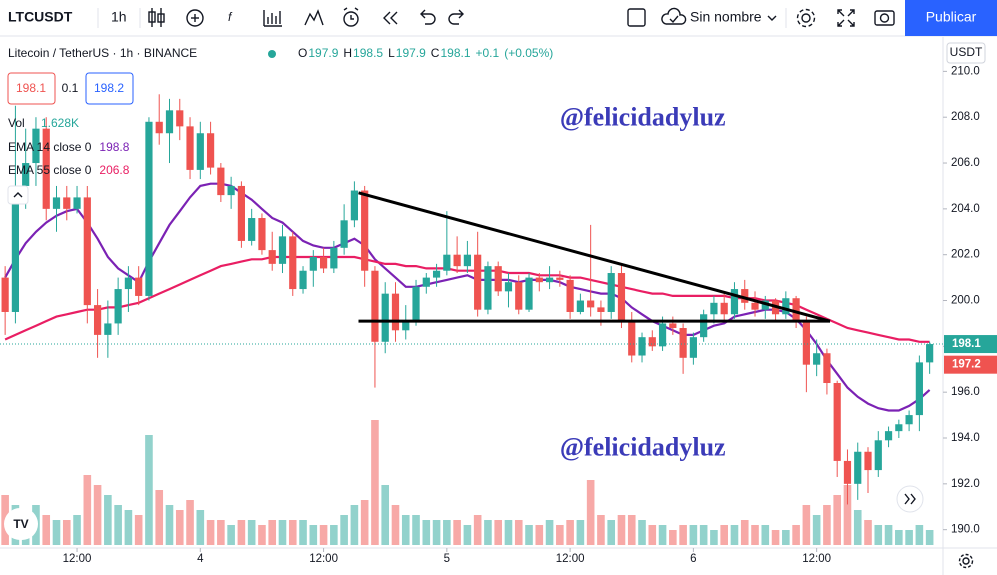 The image size is (997, 575). I want to click on cloud-icon, so click(674, 16).